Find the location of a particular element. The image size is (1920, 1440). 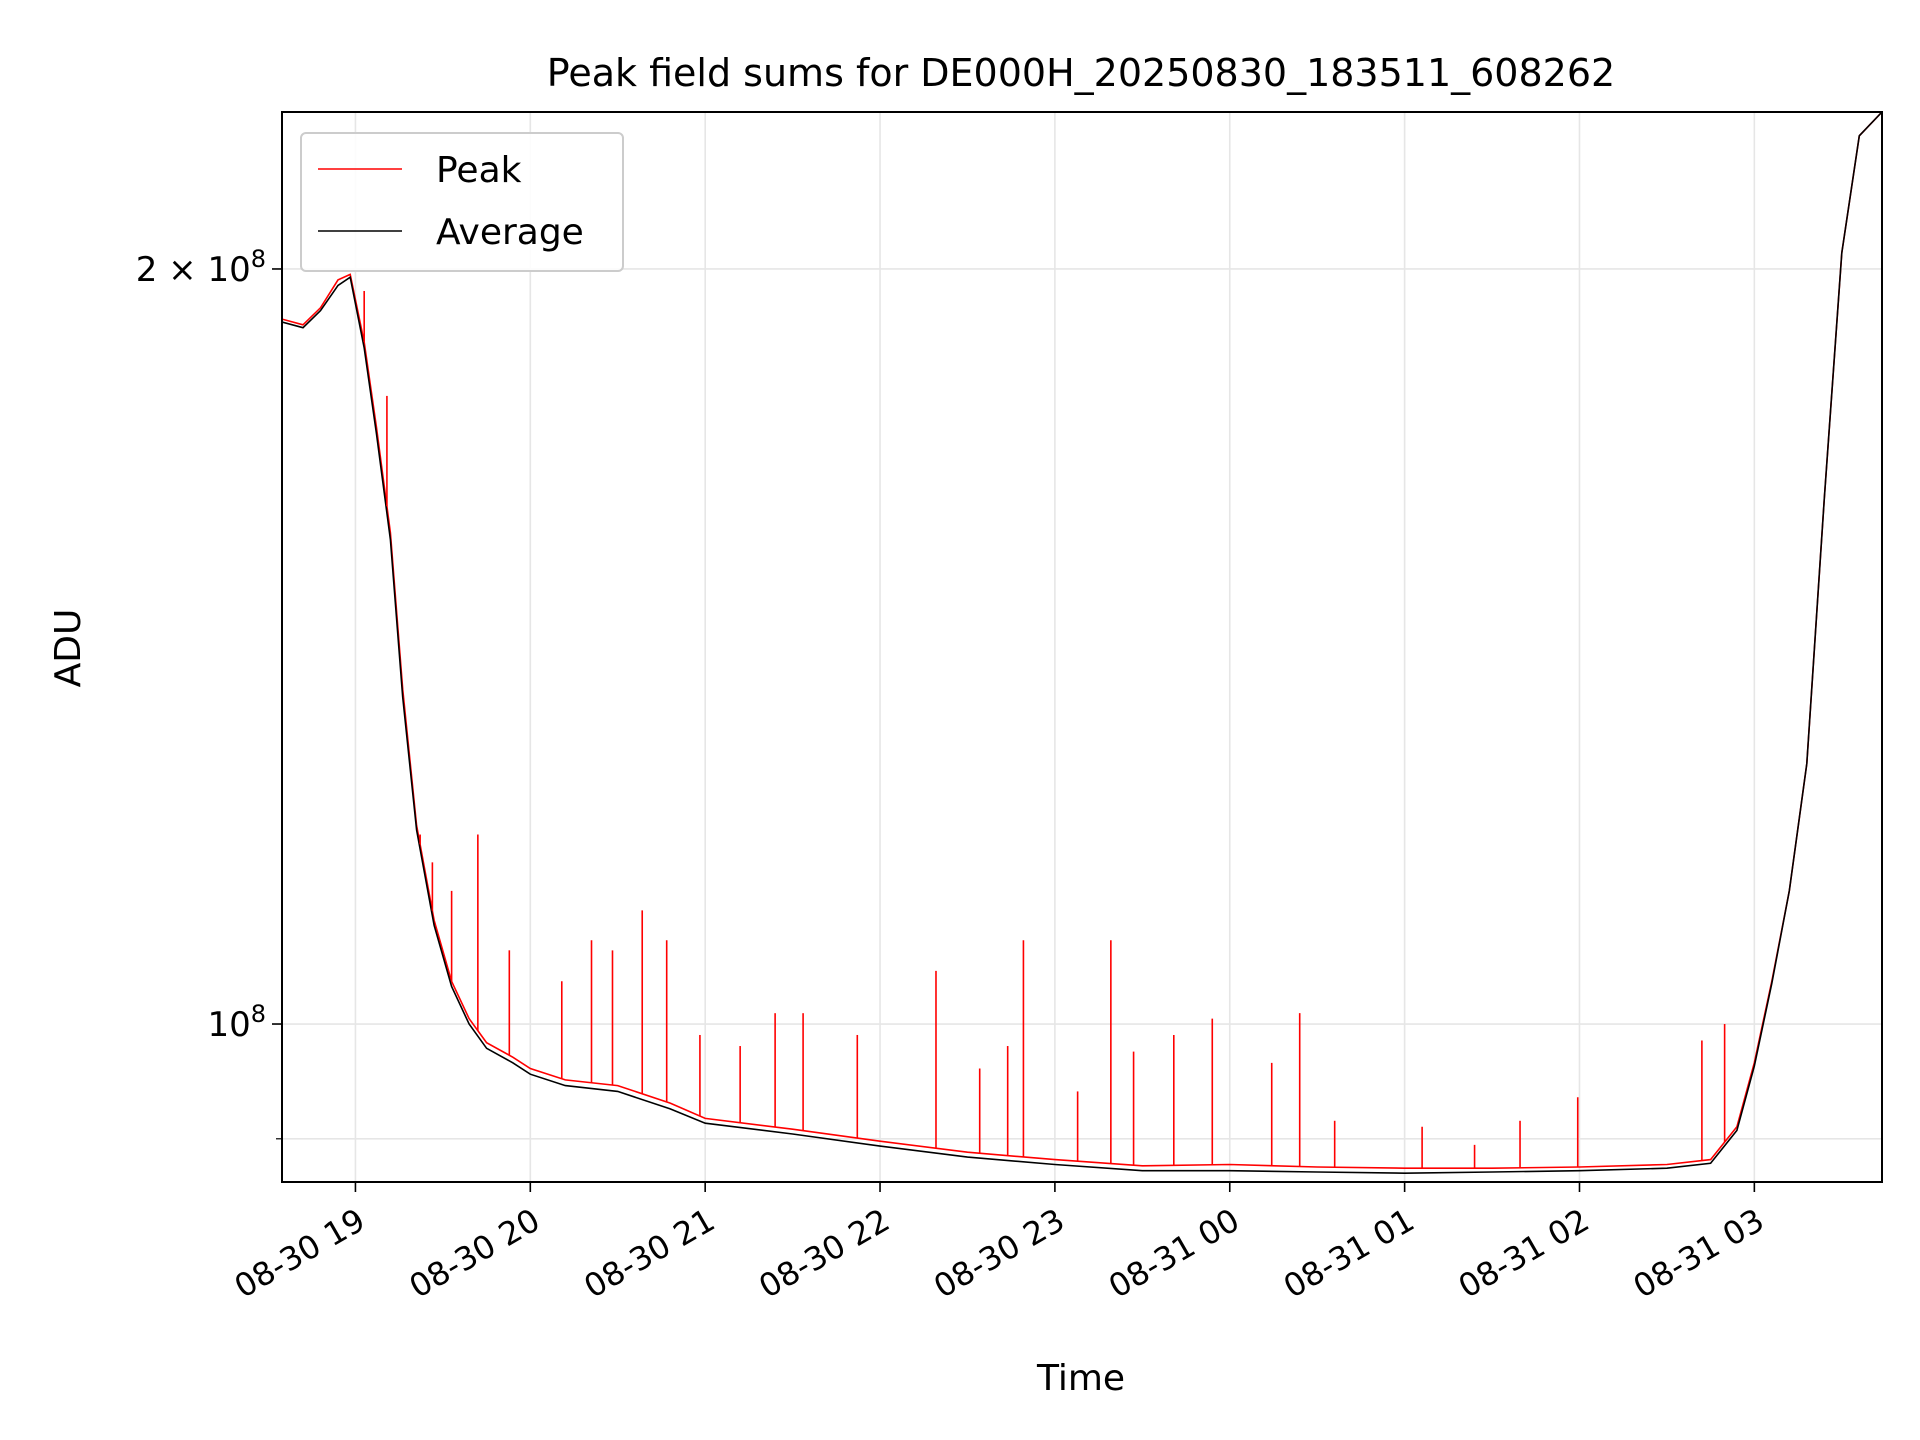

legend: Peak Average is located at coordinates (462, 202).